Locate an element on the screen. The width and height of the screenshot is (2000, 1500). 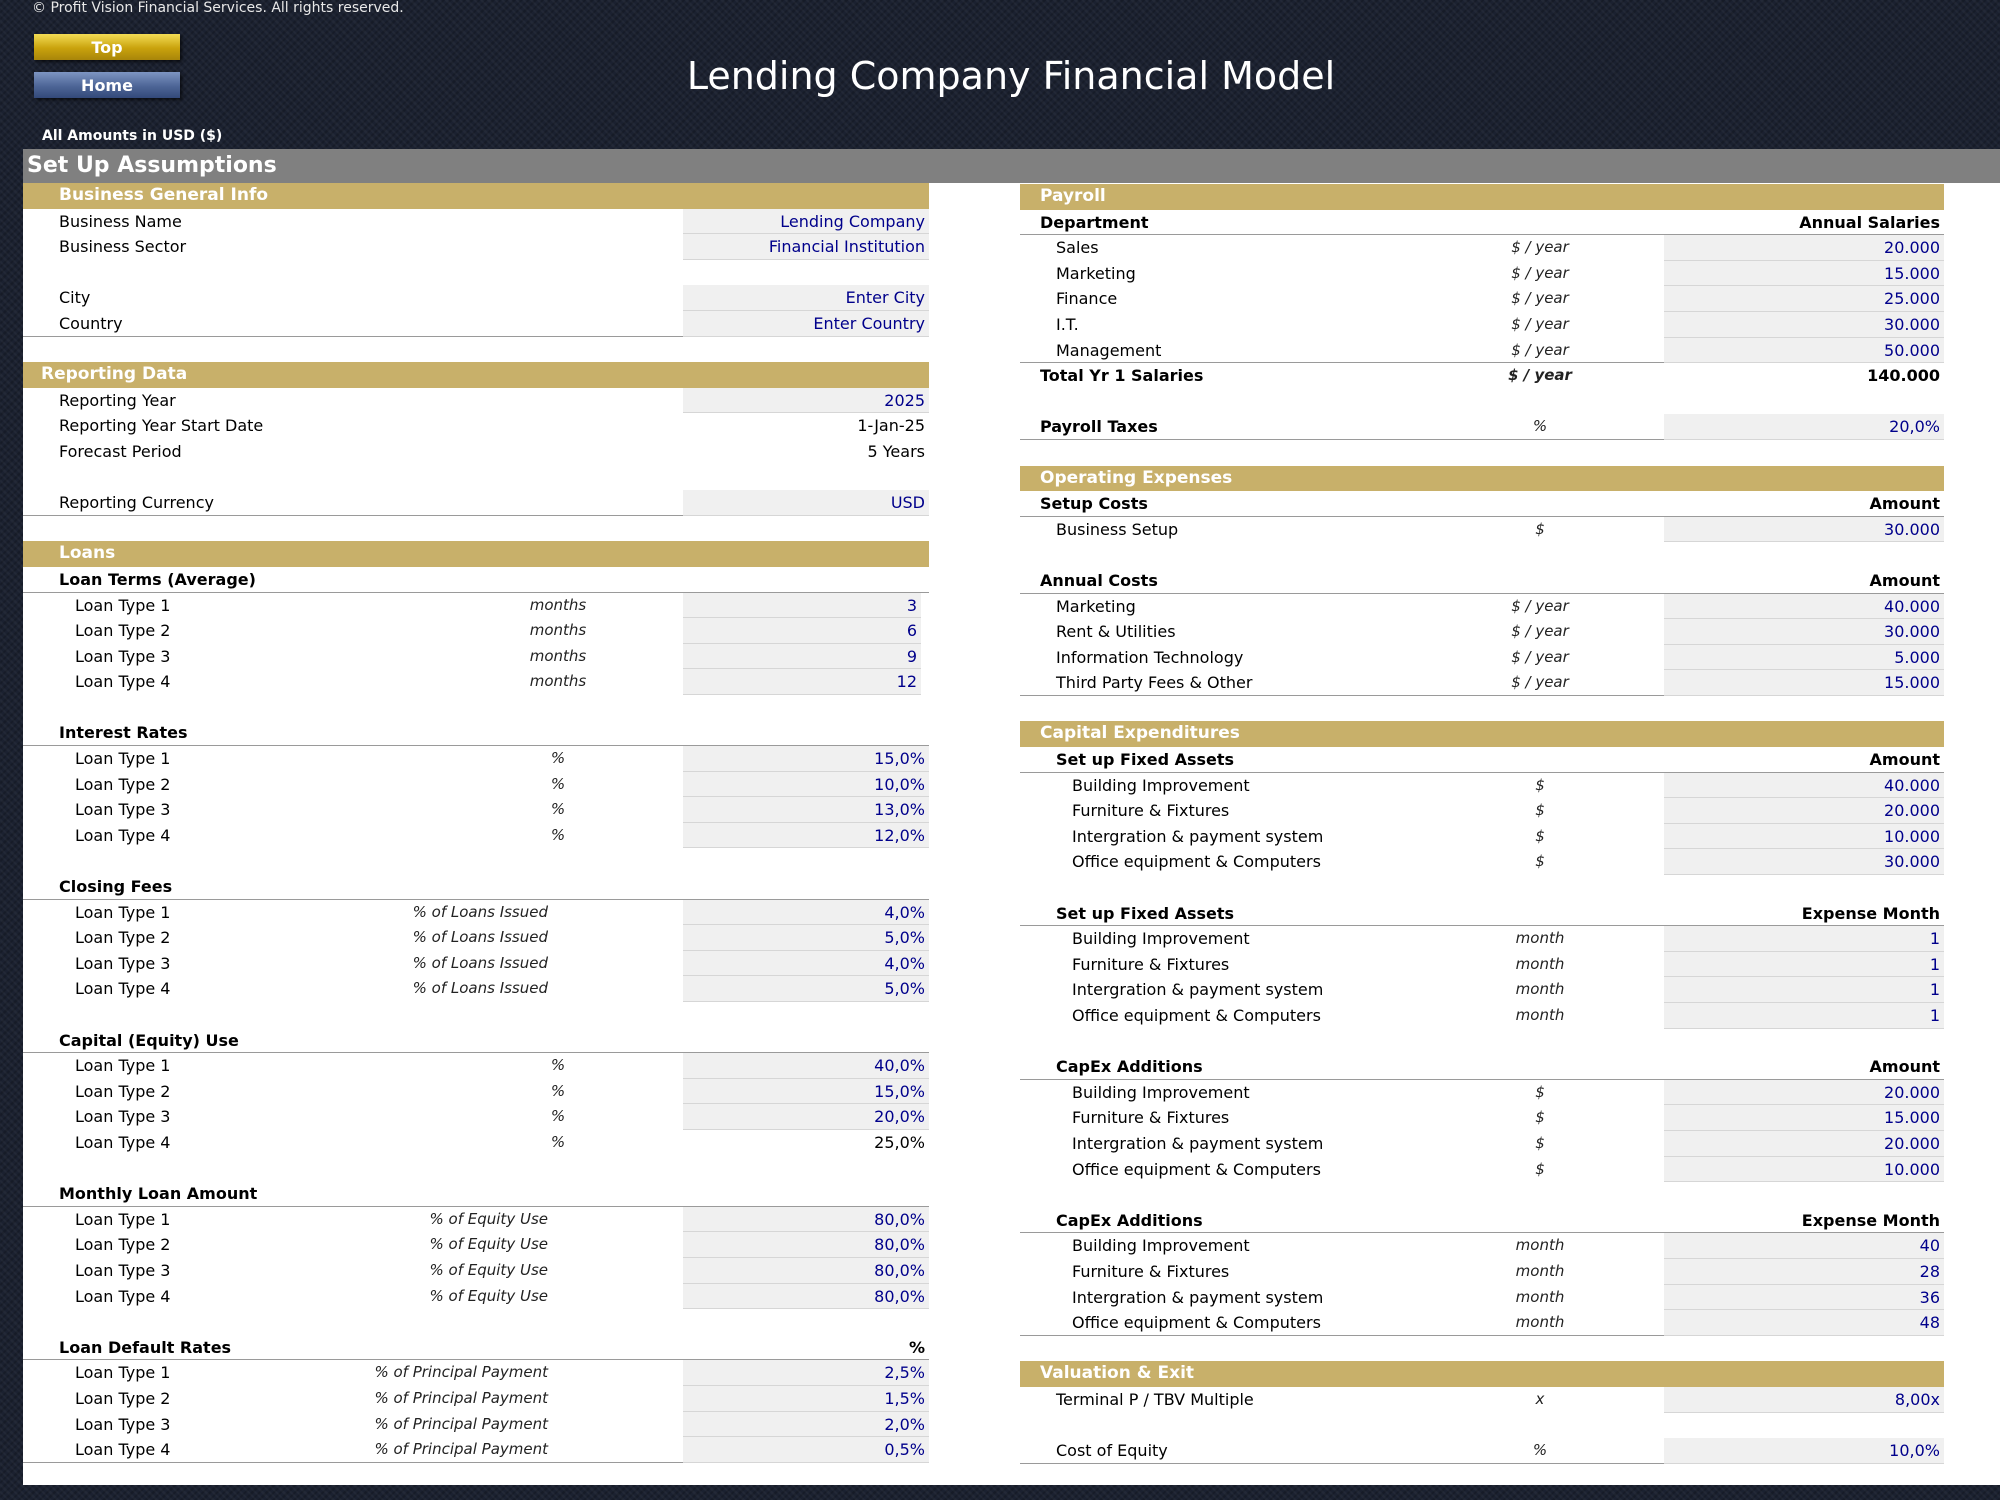
country-input: Enter Country is located at coordinates (806, 323).